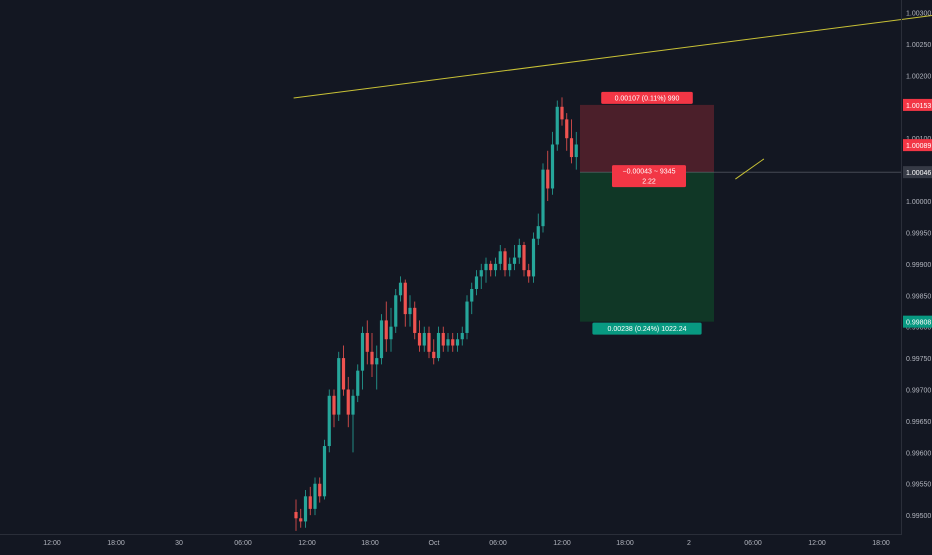  What do you see at coordinates (918, 233) in the screenshot?
I see `price-tick-label: 0.99950` at bounding box center [918, 233].